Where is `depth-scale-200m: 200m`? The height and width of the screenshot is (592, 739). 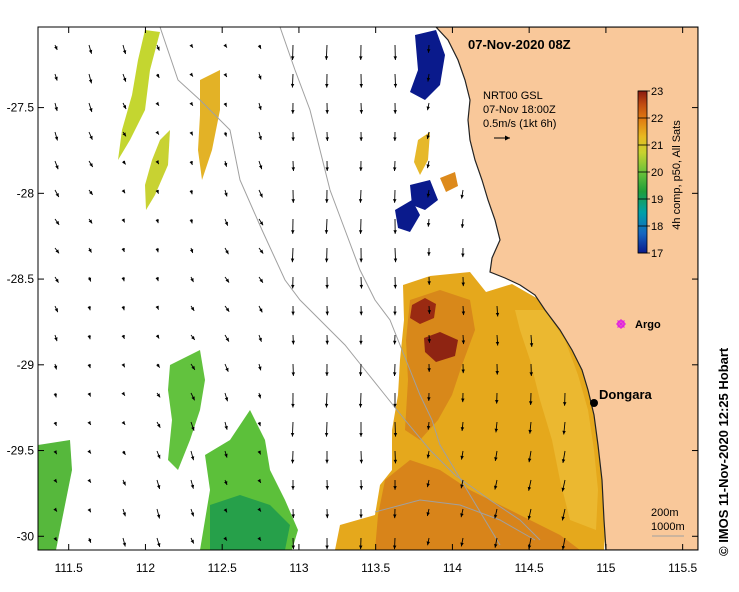
depth-scale-200m: 200m is located at coordinates (665, 513).